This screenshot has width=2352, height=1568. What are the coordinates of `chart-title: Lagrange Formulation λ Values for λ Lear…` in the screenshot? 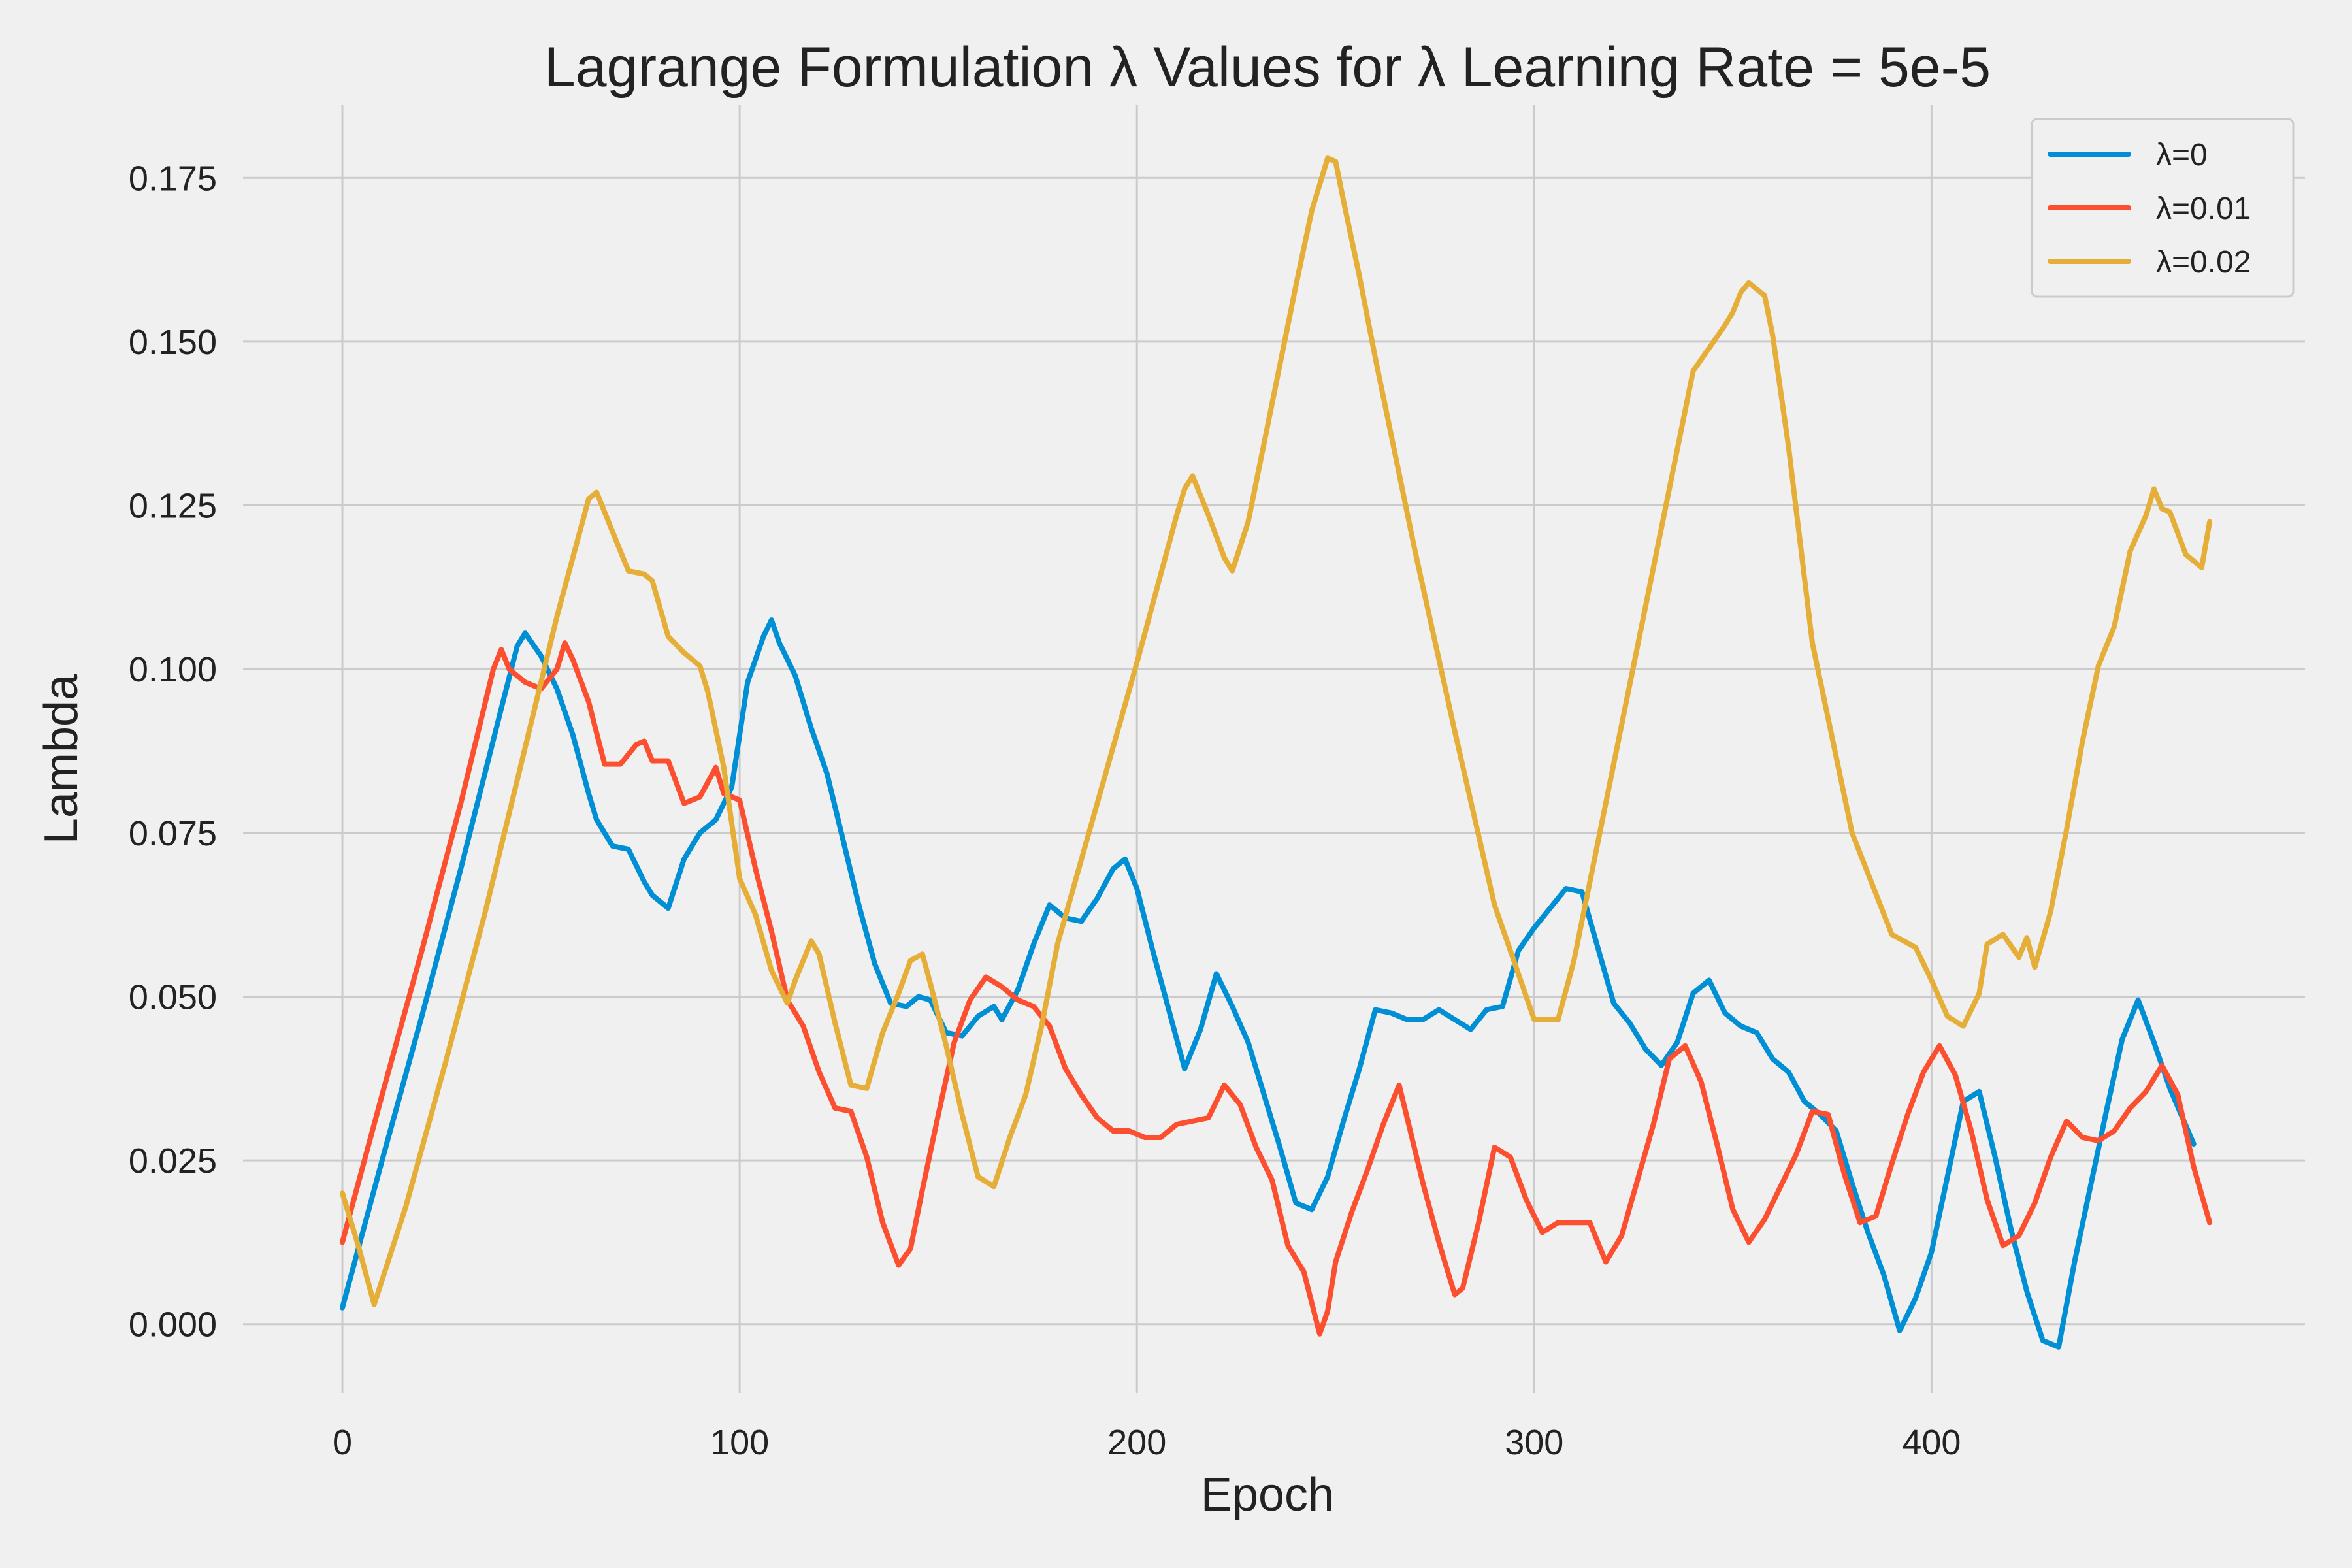 It's located at (1267, 67).